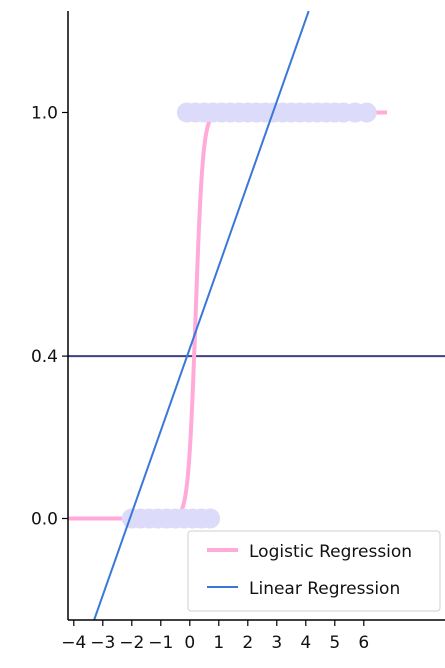 Image resolution: width=445 pixels, height=668 pixels. Describe the element at coordinates (160, 643) in the screenshot. I see `x-tick-label: −1` at that location.